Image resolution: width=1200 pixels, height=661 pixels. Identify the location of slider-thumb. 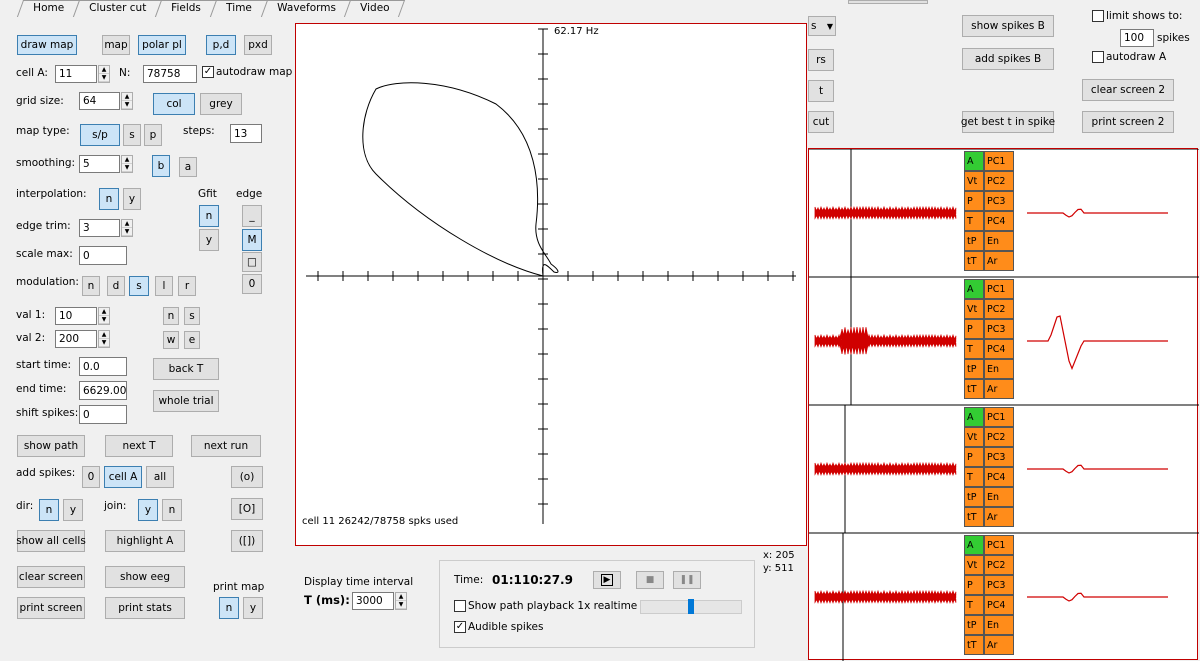
(691, 606).